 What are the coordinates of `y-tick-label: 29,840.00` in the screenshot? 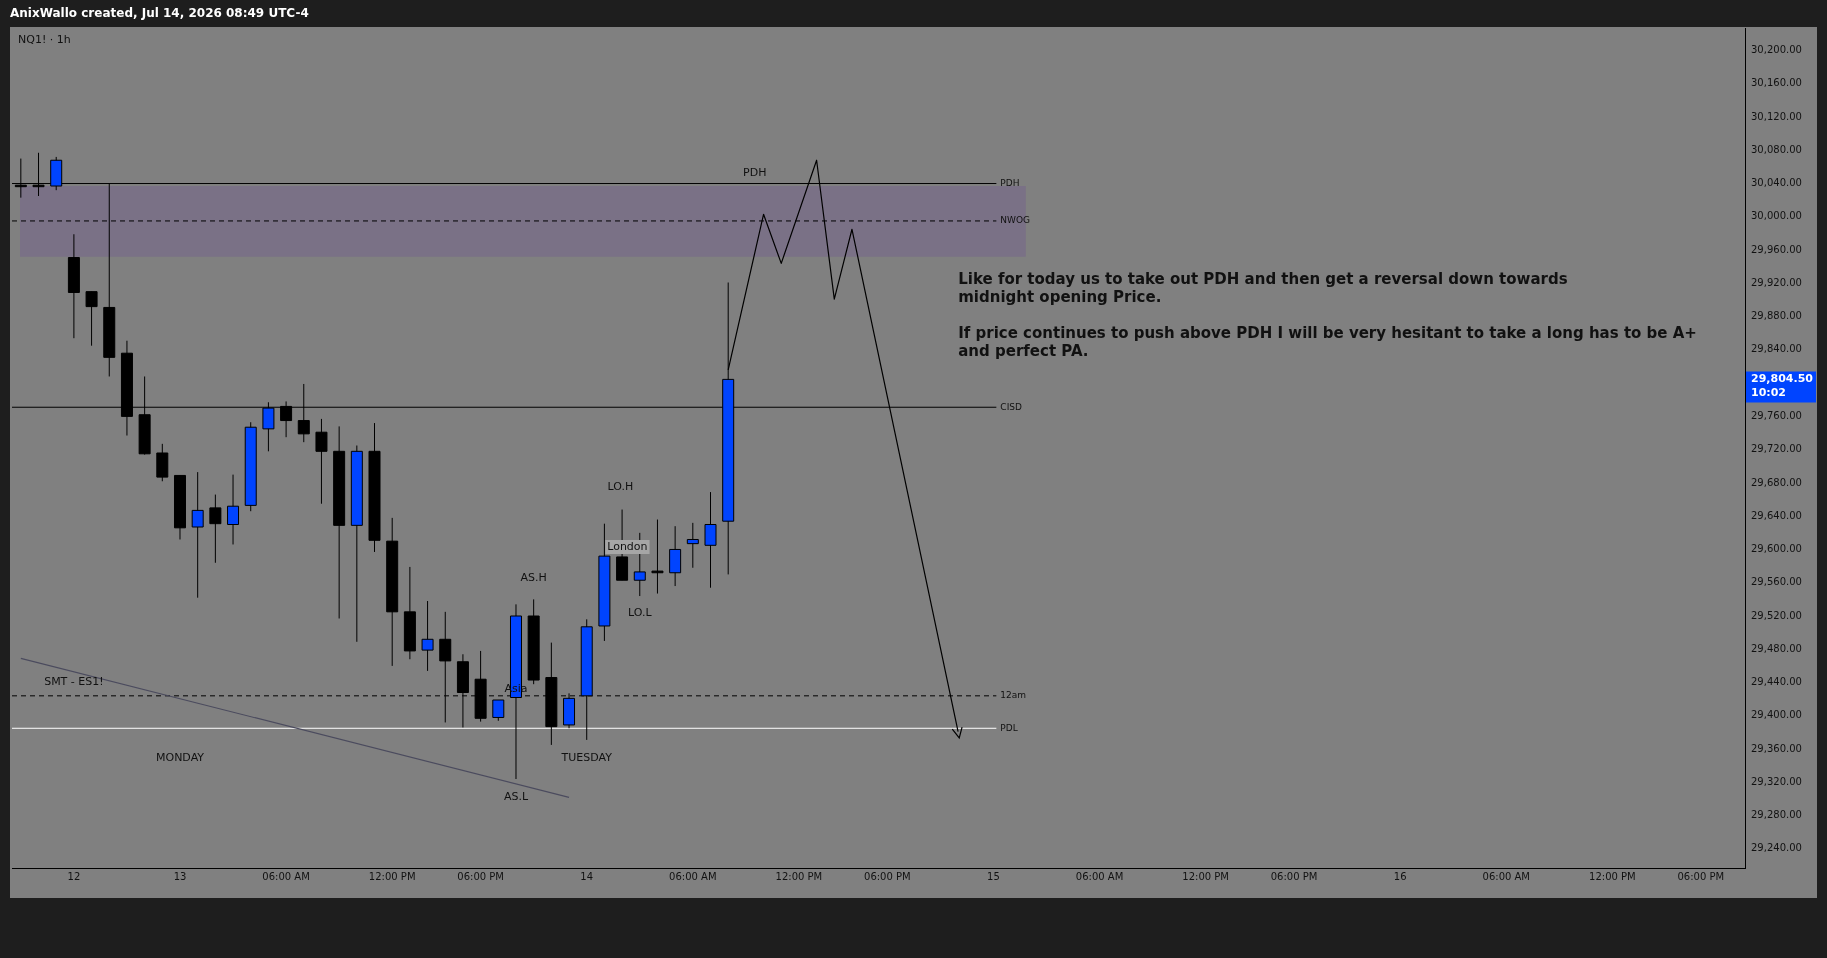 It's located at (1776, 349).